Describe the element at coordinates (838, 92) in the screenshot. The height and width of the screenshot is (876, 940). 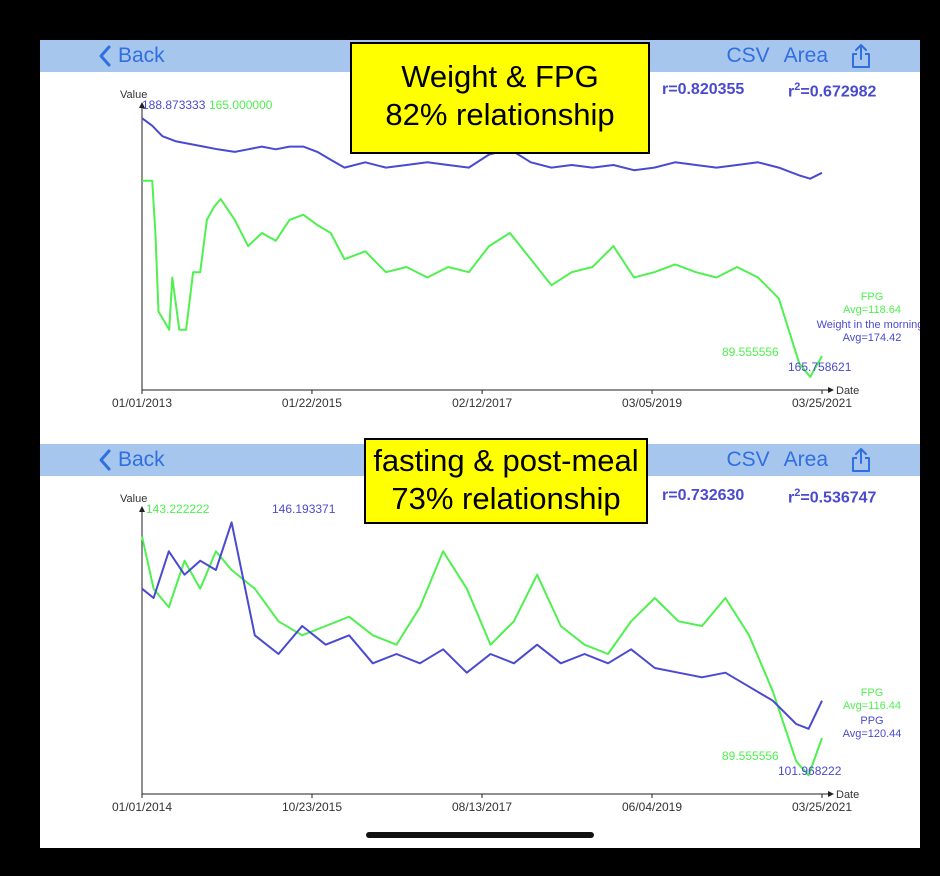
I see `r2-value: =0.672982` at that location.